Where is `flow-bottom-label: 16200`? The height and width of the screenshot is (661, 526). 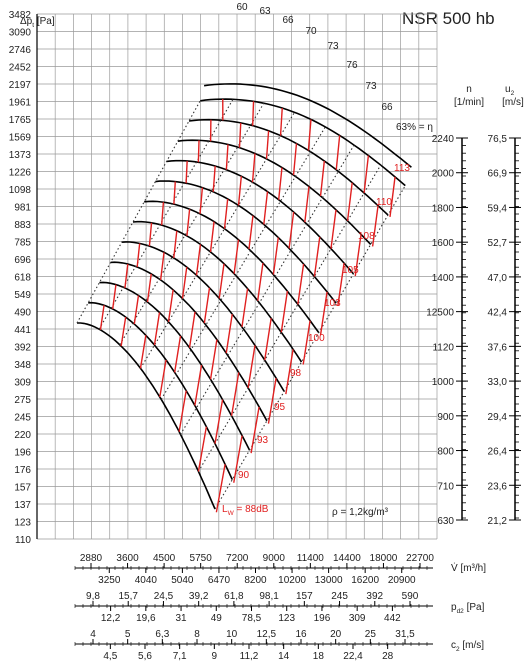 flow-bottom-label: 16200 is located at coordinates (365, 580).